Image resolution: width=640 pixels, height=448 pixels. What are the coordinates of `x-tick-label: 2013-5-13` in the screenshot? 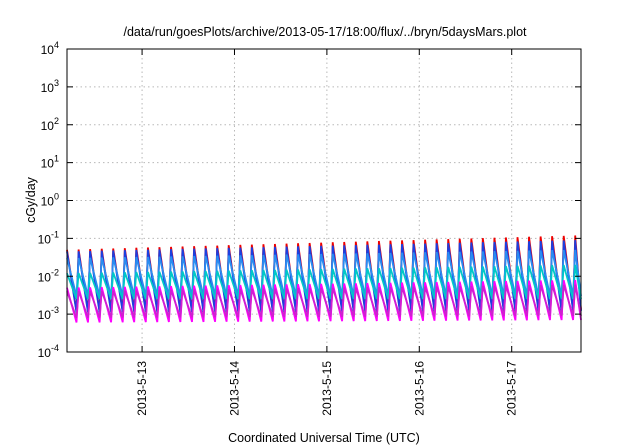 It's located at (142, 388).